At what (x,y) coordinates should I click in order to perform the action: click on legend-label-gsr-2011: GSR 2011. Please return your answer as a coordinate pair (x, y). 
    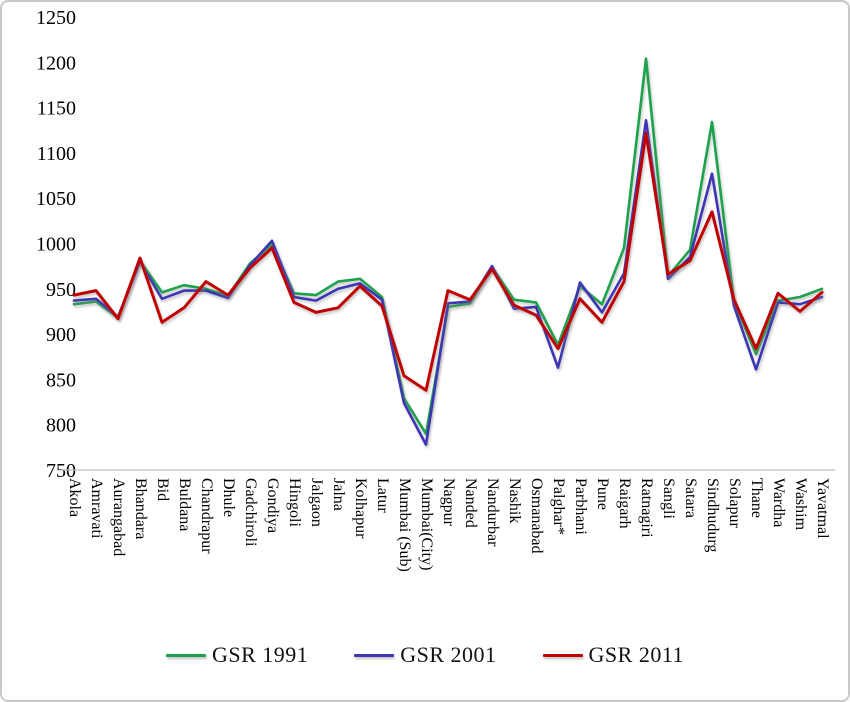
    Looking at the image, I should click on (636, 654).